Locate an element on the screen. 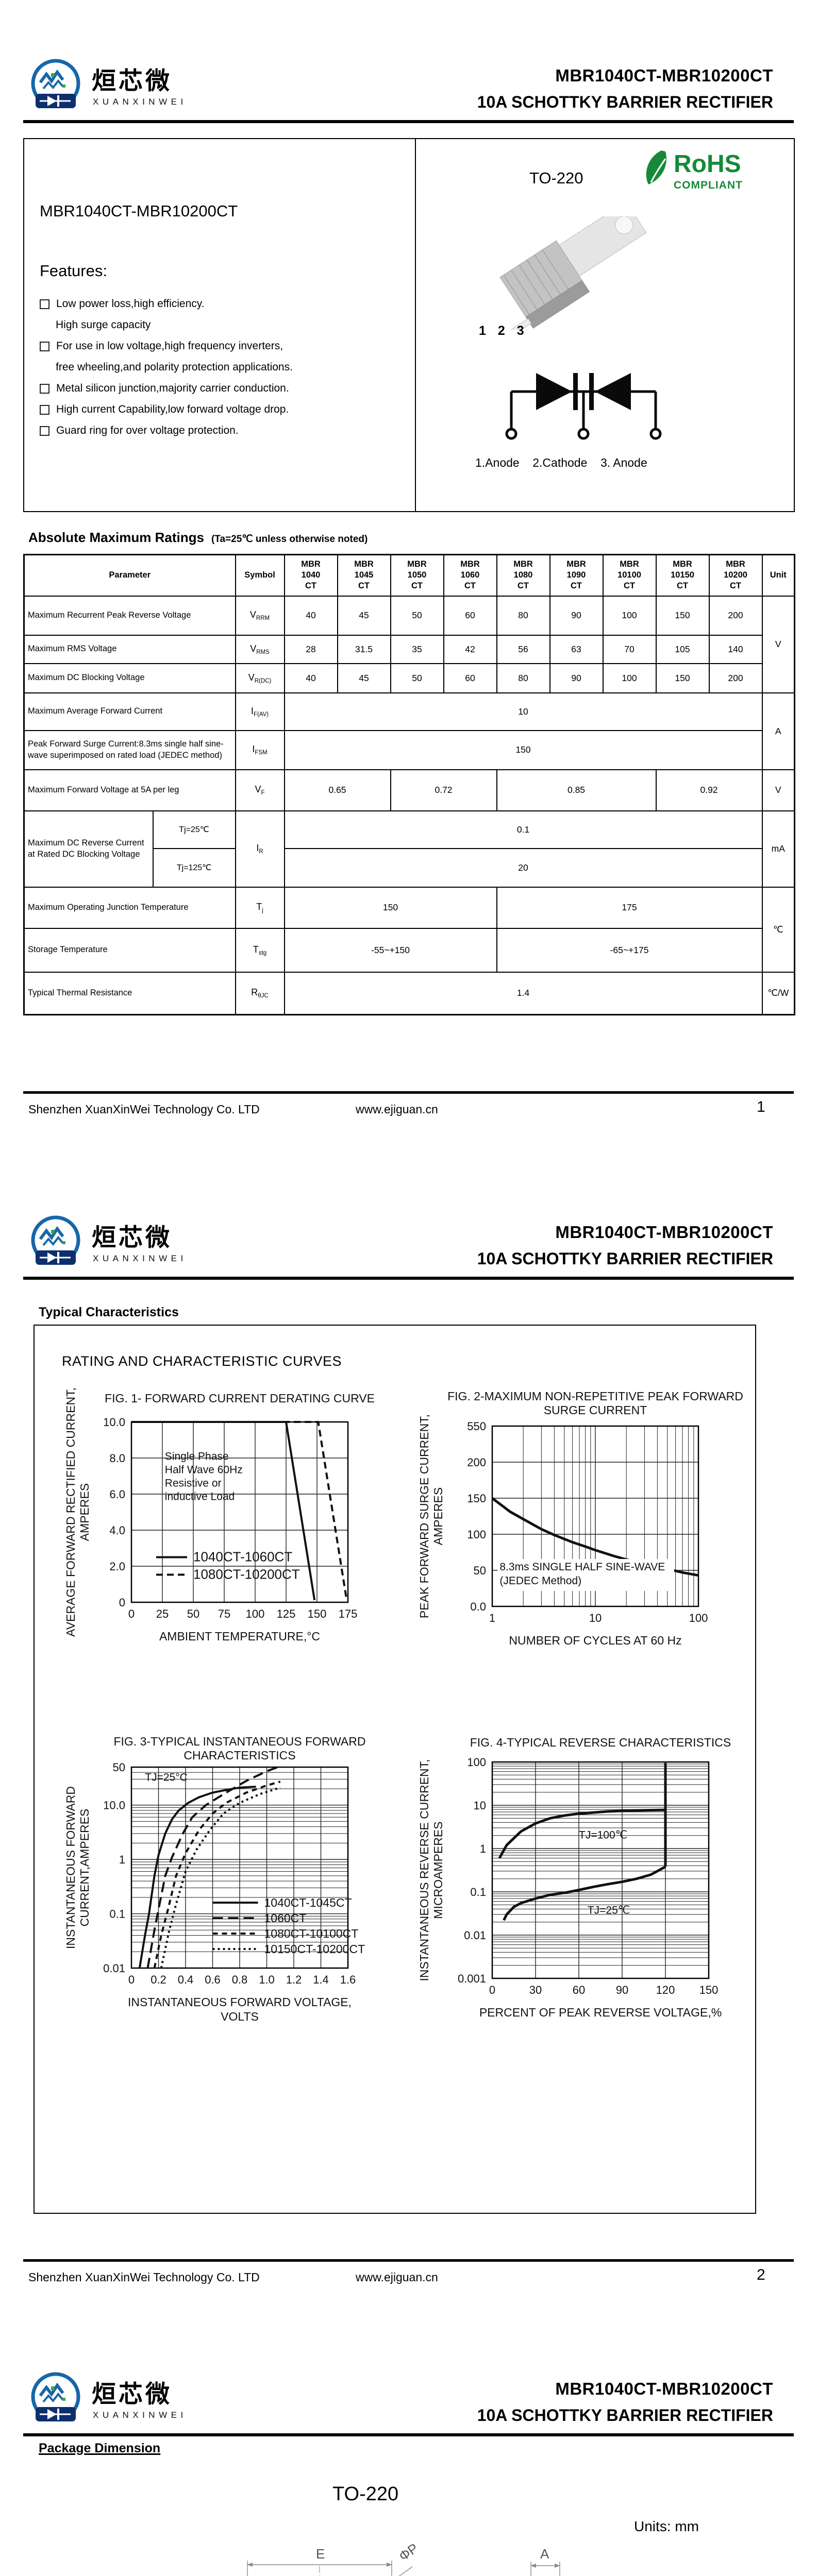 Image resolution: width=818 pixels, height=2576 pixels. svg-text:PERCENT OF PEAK REVERSE VOLTAG: PERCENT OF PEAK REVERSE VOLTAGE,% is located at coordinates (600, 2012).